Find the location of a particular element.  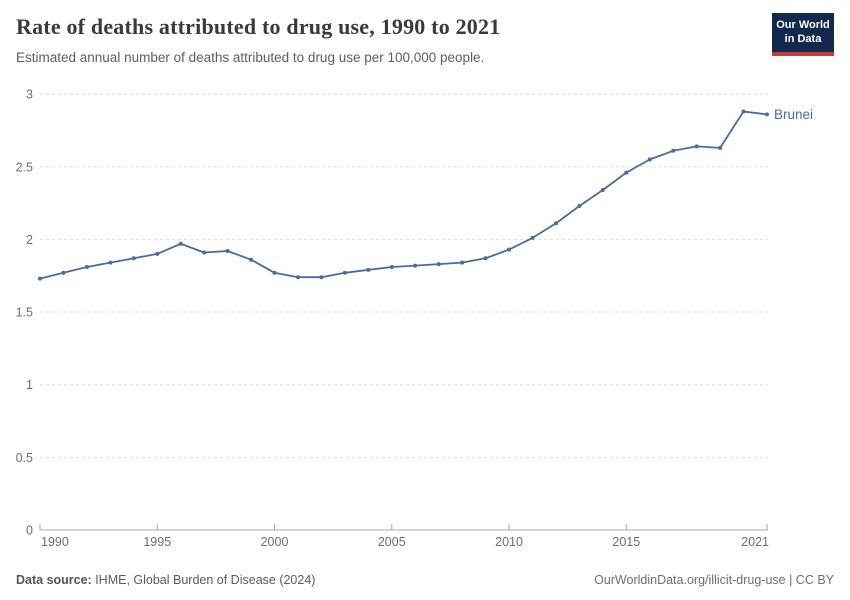

data-point-1994 is located at coordinates (133, 258).